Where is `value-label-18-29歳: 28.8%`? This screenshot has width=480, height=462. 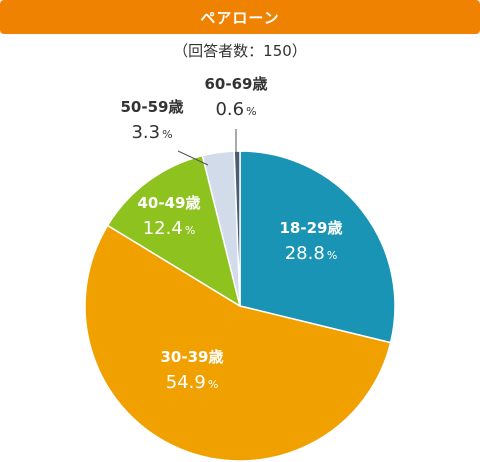 value-label-18-29歳: 28.8% is located at coordinates (311, 253).